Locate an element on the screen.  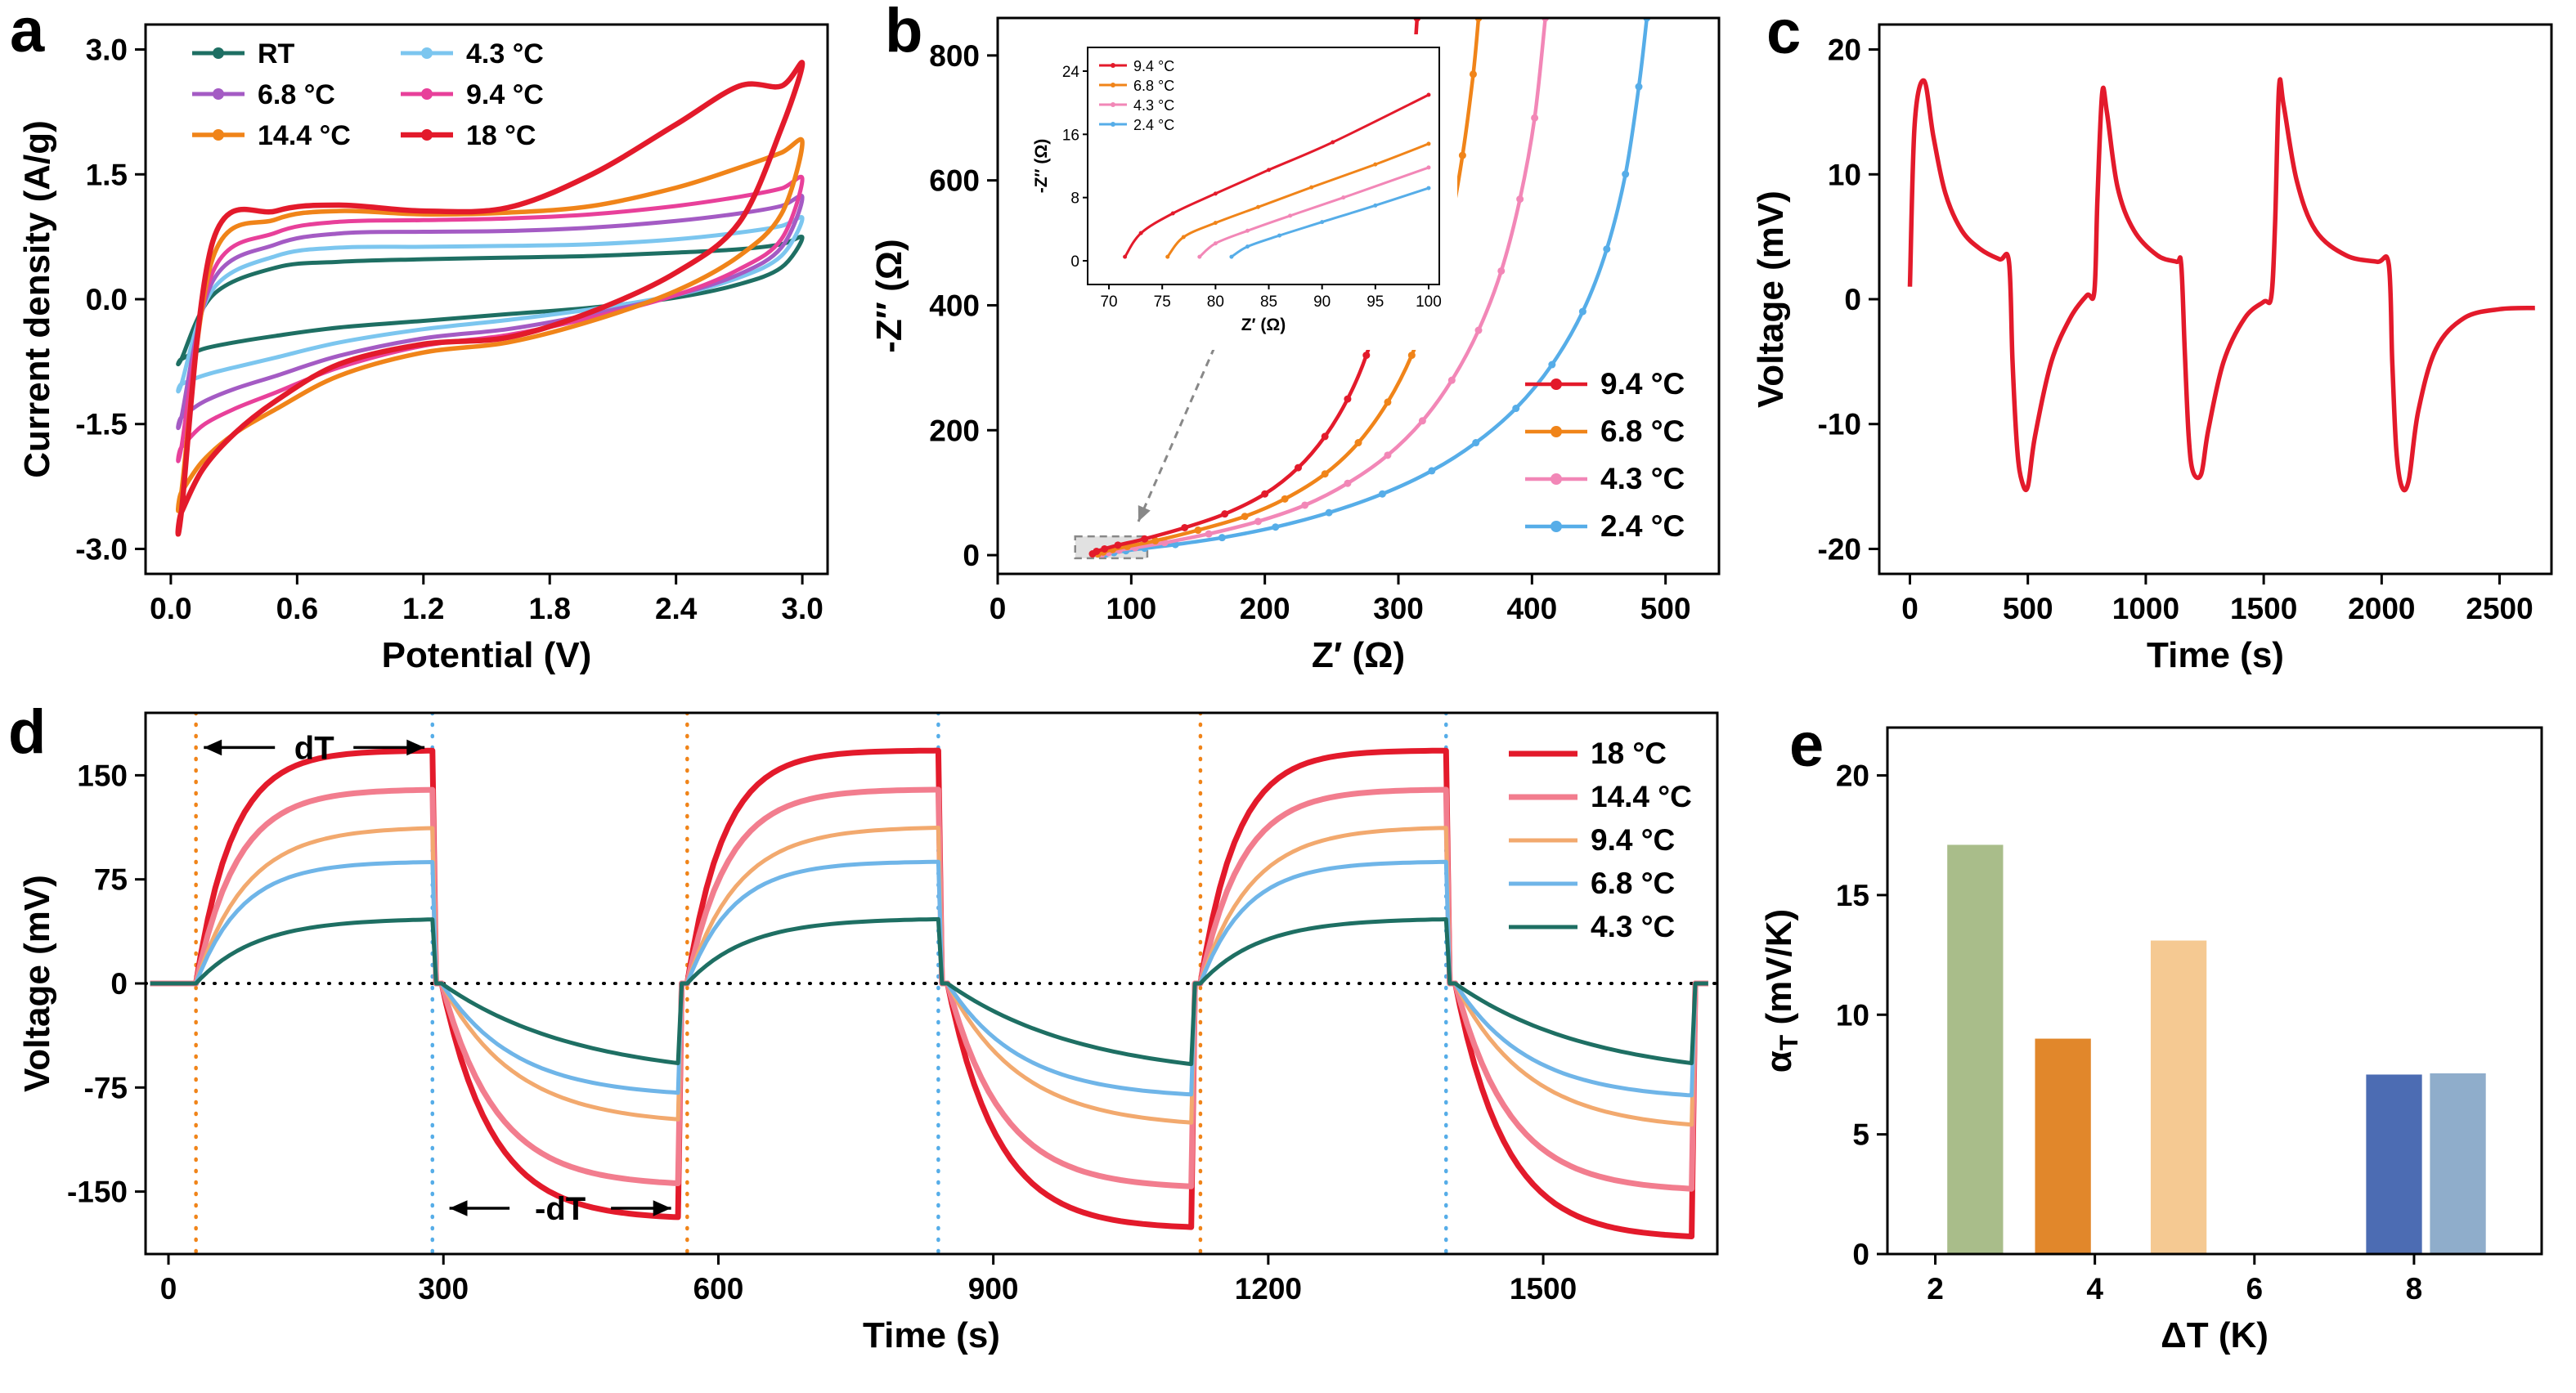
svg-text: 70 is located at coordinates (1108, 302).